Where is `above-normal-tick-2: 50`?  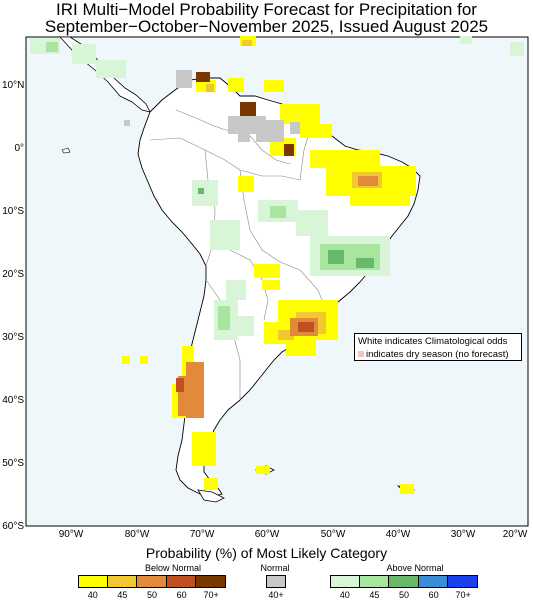
above-normal-tick-2: 50 is located at coordinates (403, 595).